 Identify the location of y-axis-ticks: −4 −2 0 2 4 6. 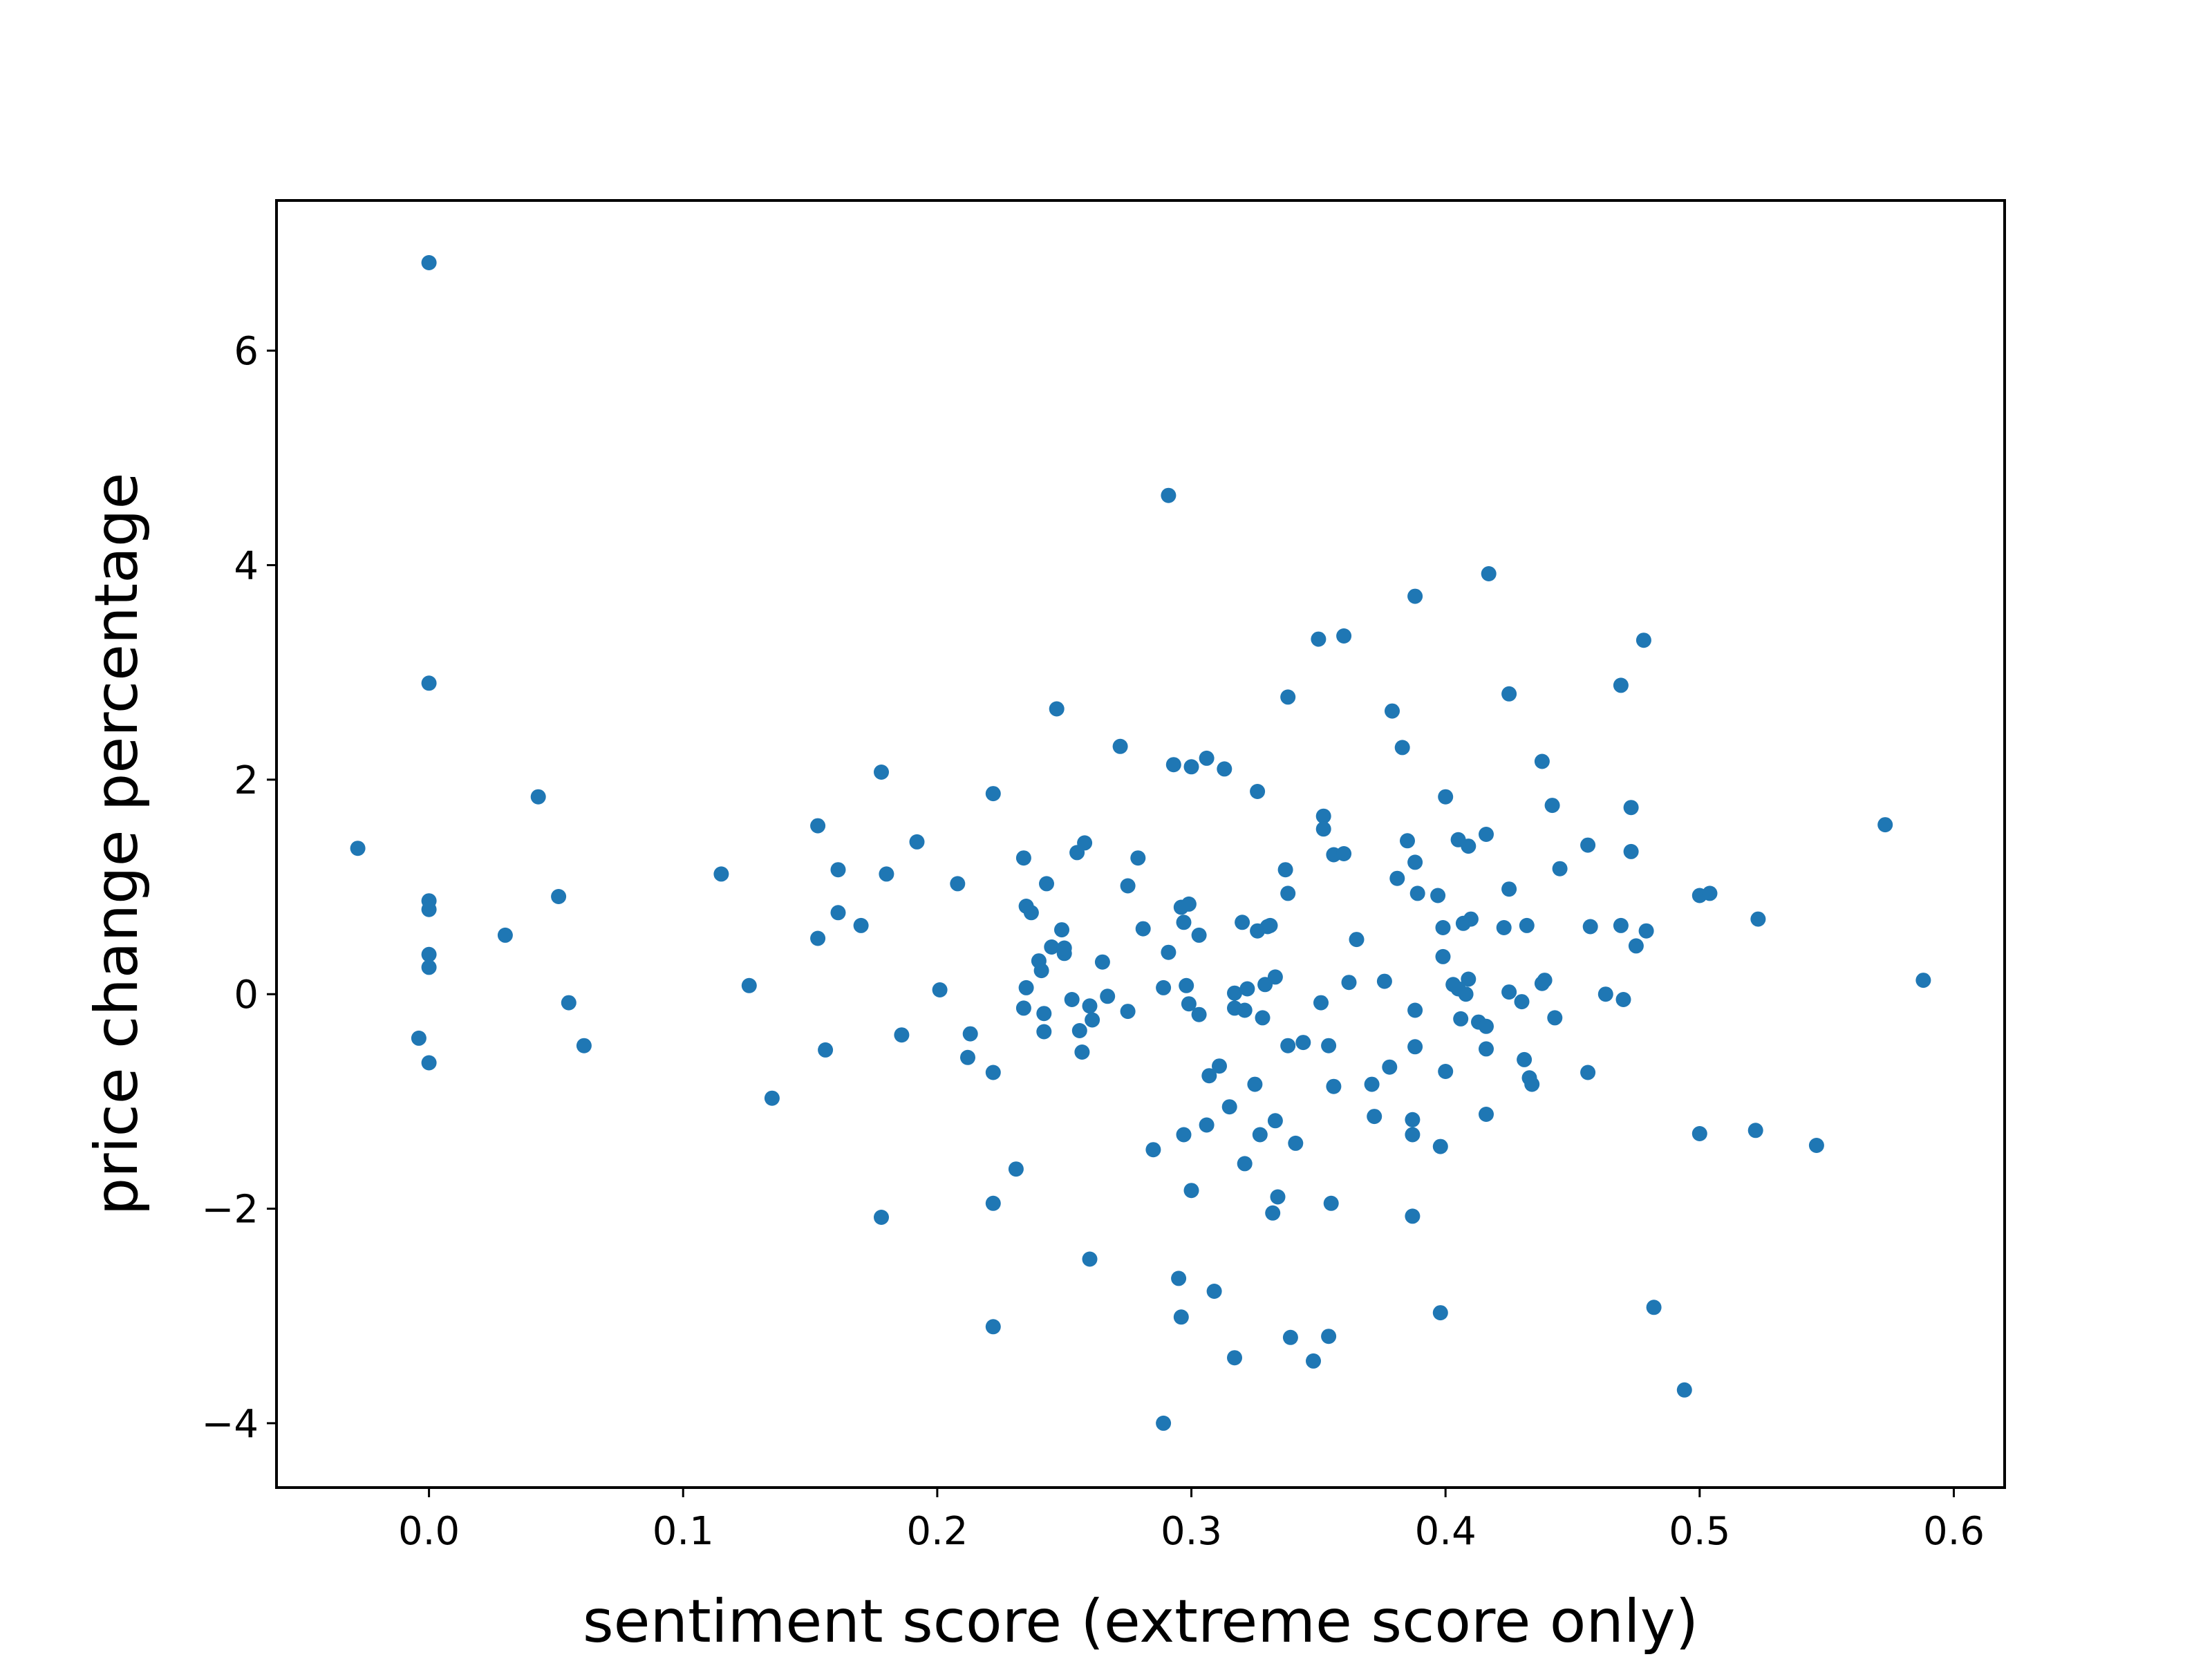
(239, 888).